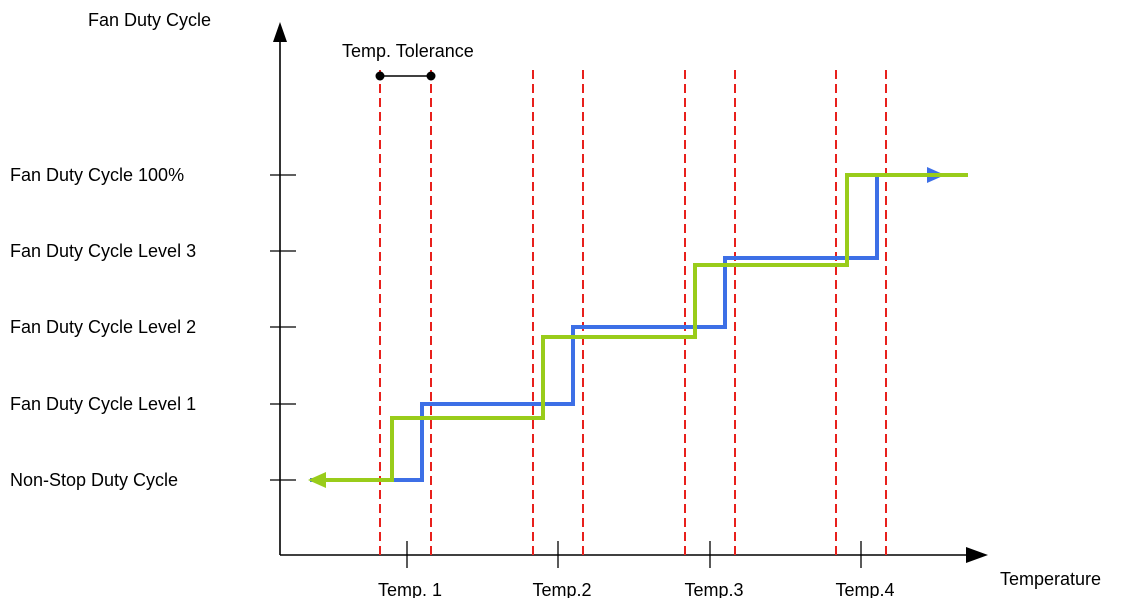 Image resolution: width=1135 pixels, height=598 pixels. I want to click on x-tick-label-temp1: Temp. 1, so click(410, 589).